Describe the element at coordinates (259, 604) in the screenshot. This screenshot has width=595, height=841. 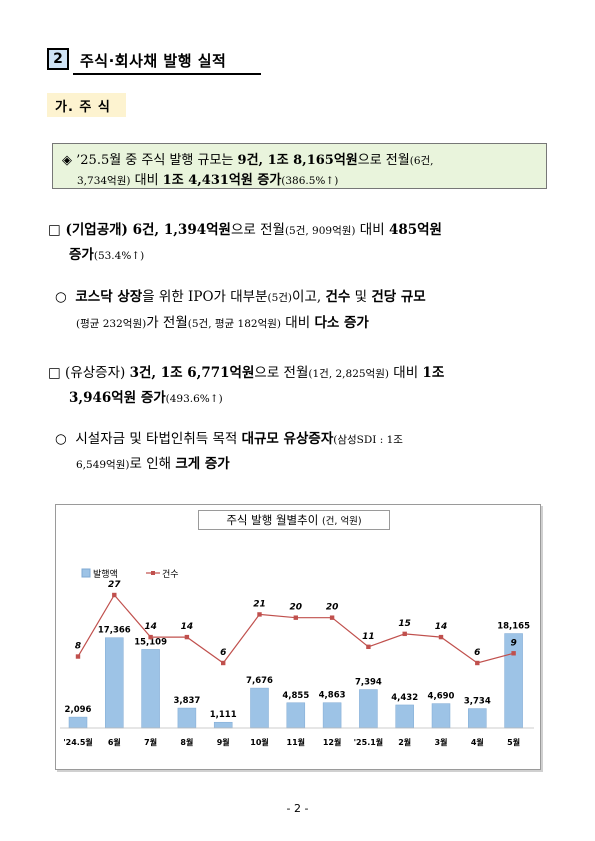
I see `count-label-5: 21` at that location.